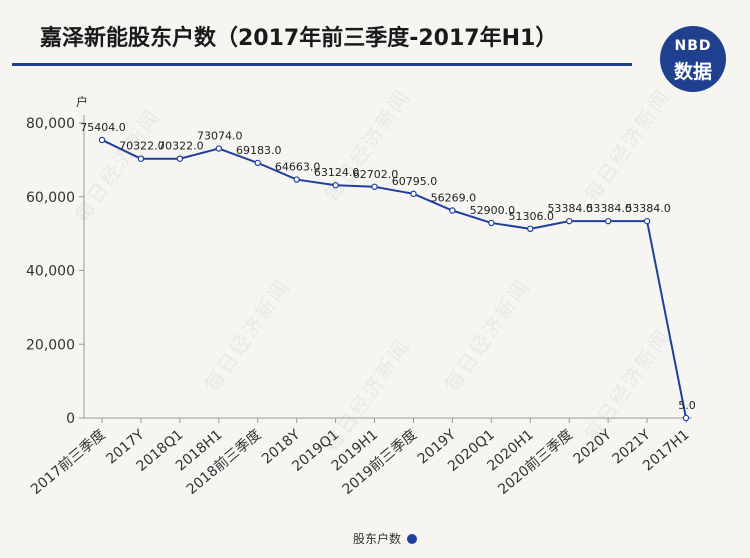  Describe the element at coordinates (415, 181) in the screenshot. I see `data-label: 60795.0` at that location.